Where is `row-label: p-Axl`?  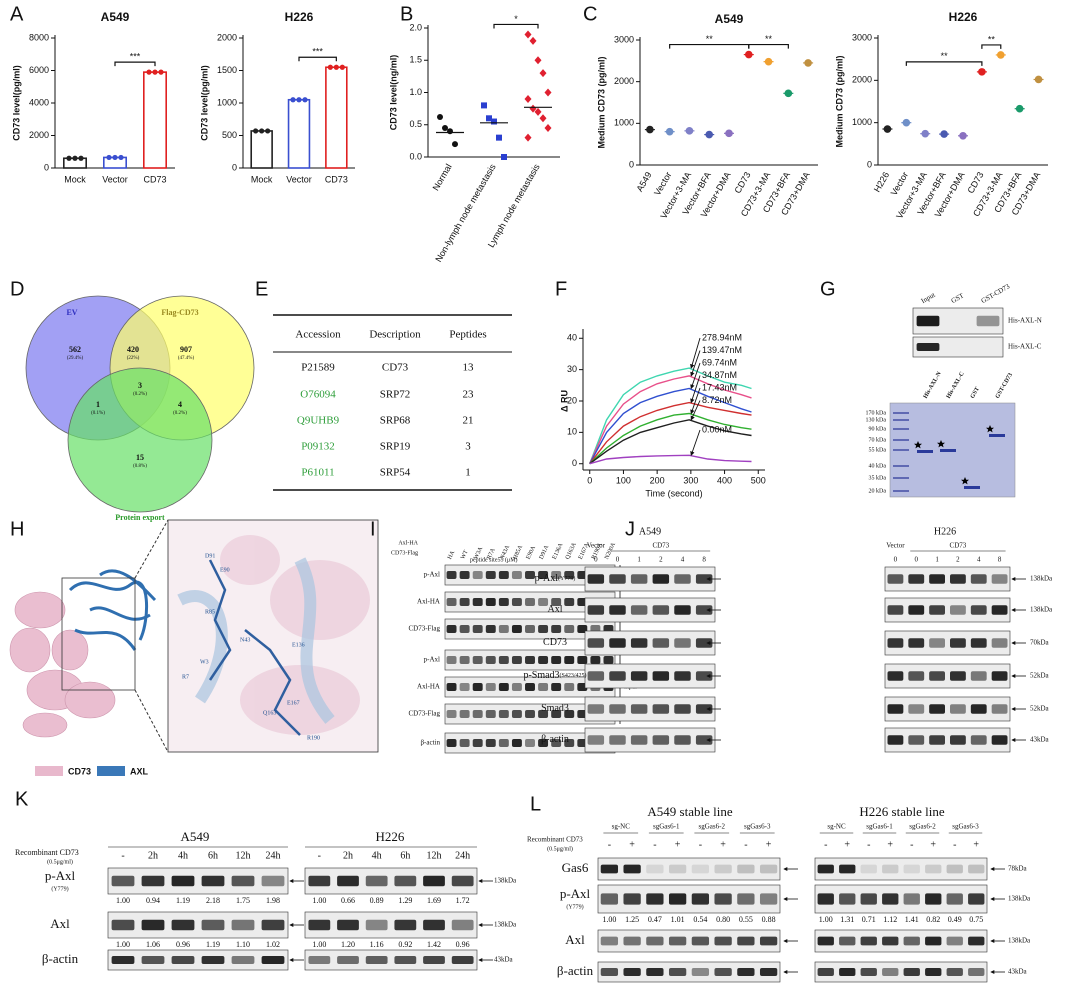
row-label: p-Axl is located at coordinates (60, 875).